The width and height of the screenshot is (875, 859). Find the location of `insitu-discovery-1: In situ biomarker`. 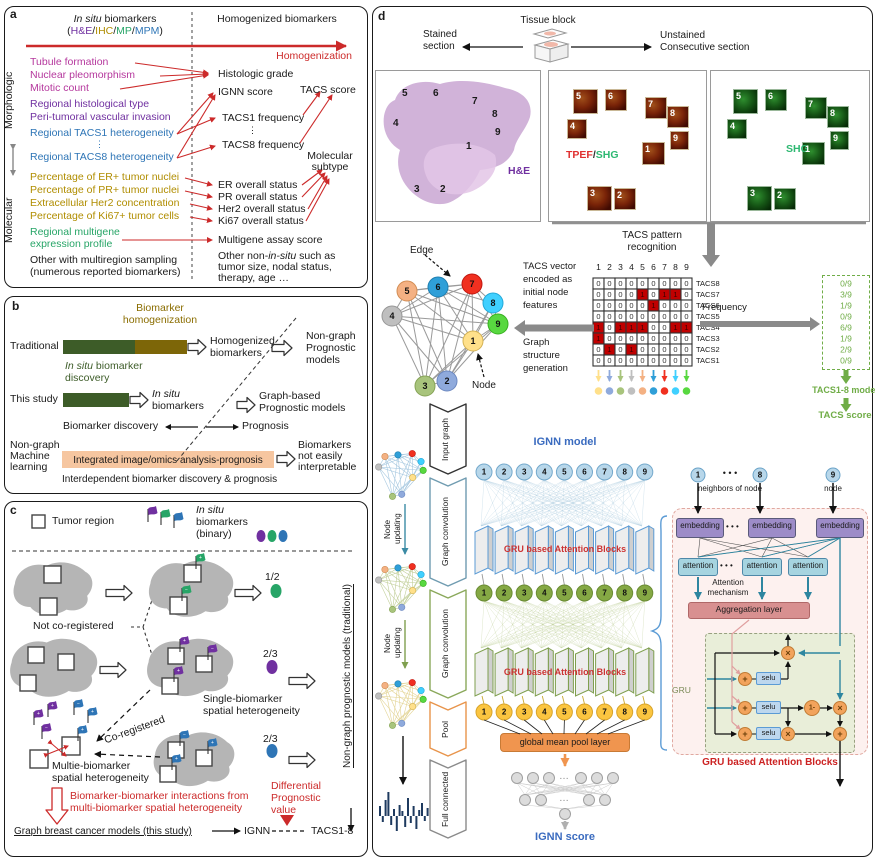

insitu-discovery-1: In situ biomarker is located at coordinates (104, 366).